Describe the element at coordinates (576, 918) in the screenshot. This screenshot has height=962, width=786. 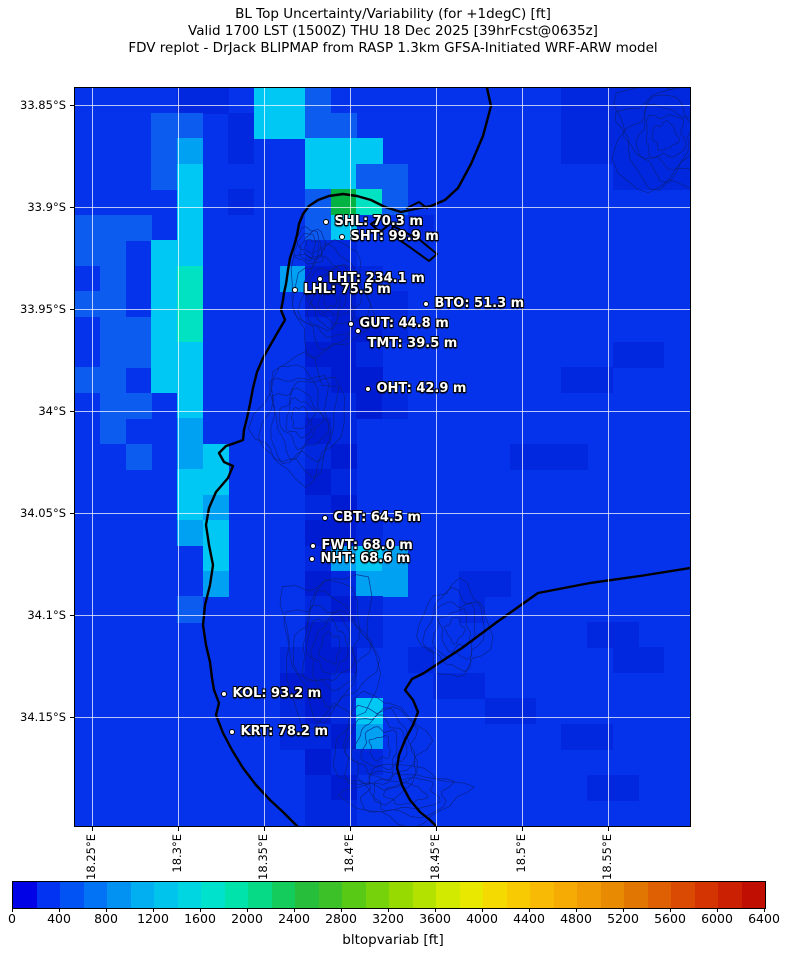
I see `colorbar-tick-label: 4800` at that location.